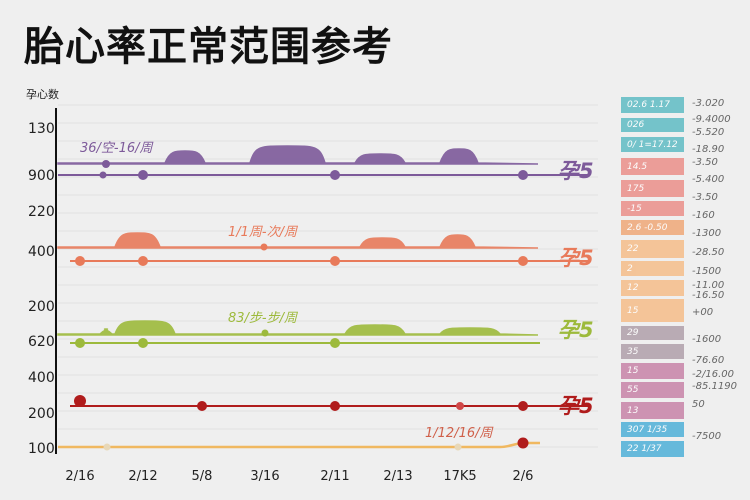 This screenshot has width=750, height=500. Describe the element at coordinates (707, 339) in the screenshot. I see `legend-value: -1600` at that location.